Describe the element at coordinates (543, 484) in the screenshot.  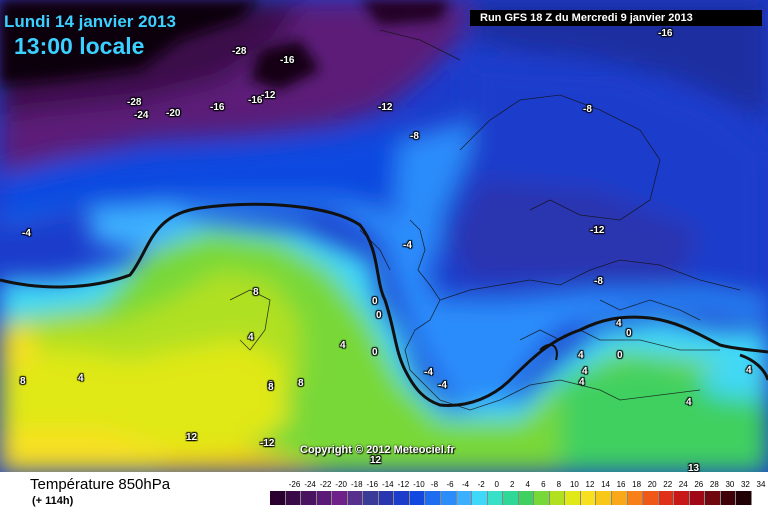
I see `legend-tick: 6` at that location.